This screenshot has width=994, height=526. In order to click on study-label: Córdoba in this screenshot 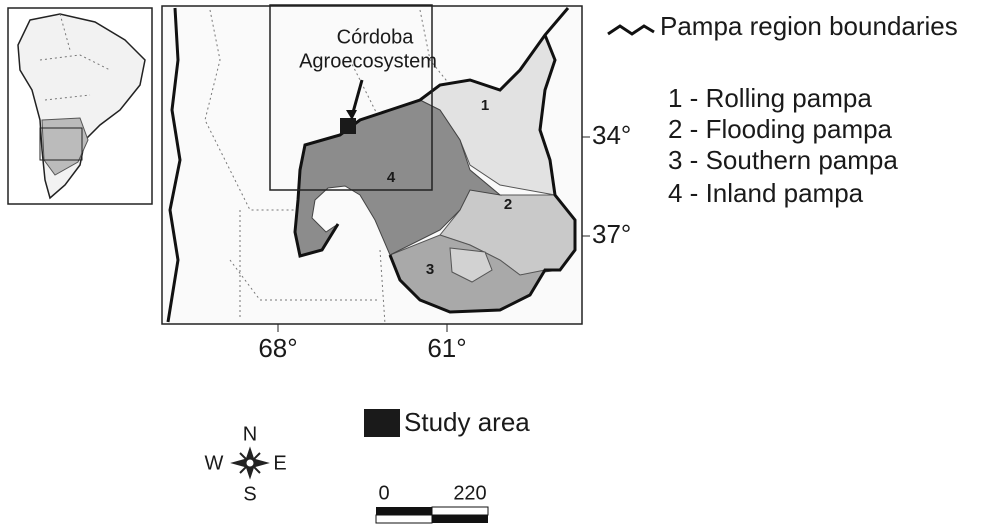, I will do `click(376, 37)`.